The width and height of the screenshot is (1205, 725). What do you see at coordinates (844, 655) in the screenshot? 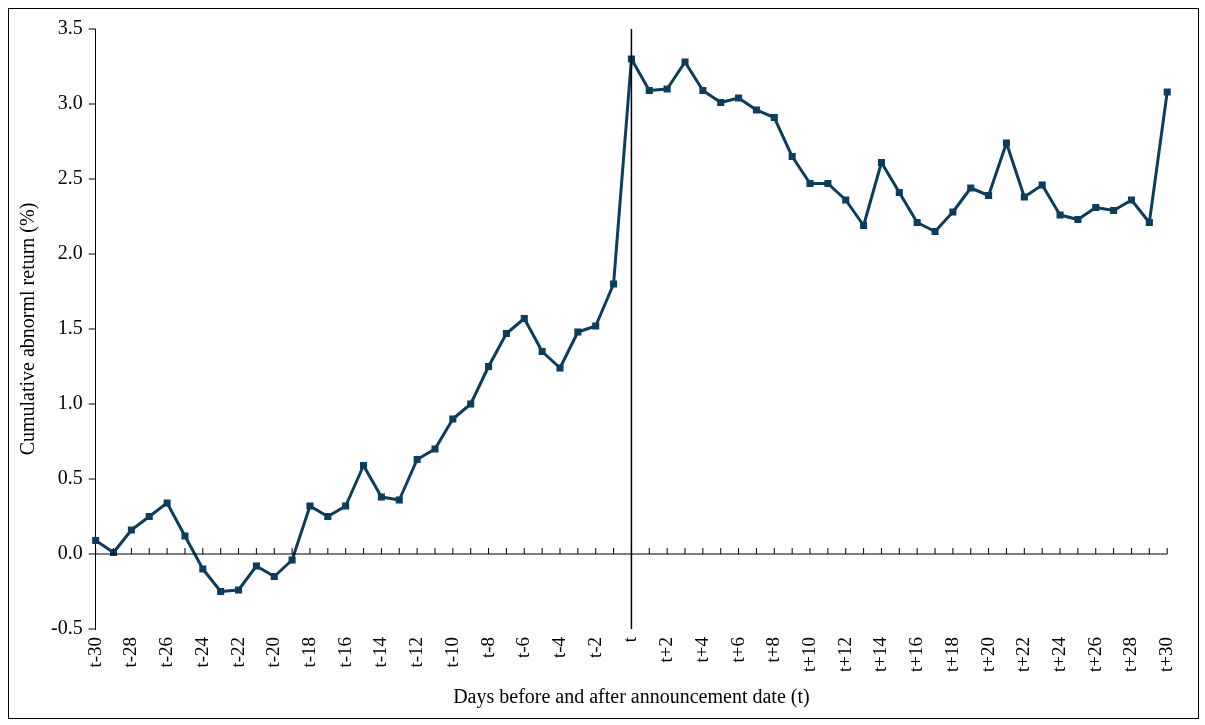
I see `x-tick-label: t+12` at bounding box center [844, 655].